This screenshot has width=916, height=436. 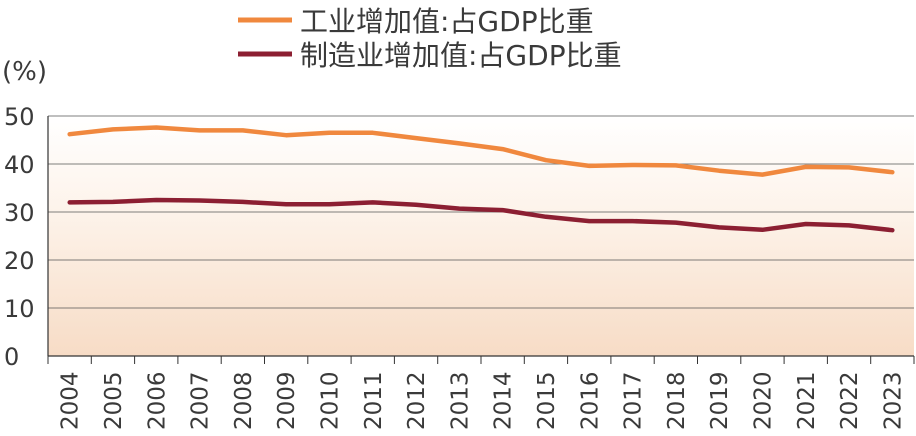 What do you see at coordinates (19, 213) in the screenshot?
I see `y-tick-label: 30` at bounding box center [19, 213].